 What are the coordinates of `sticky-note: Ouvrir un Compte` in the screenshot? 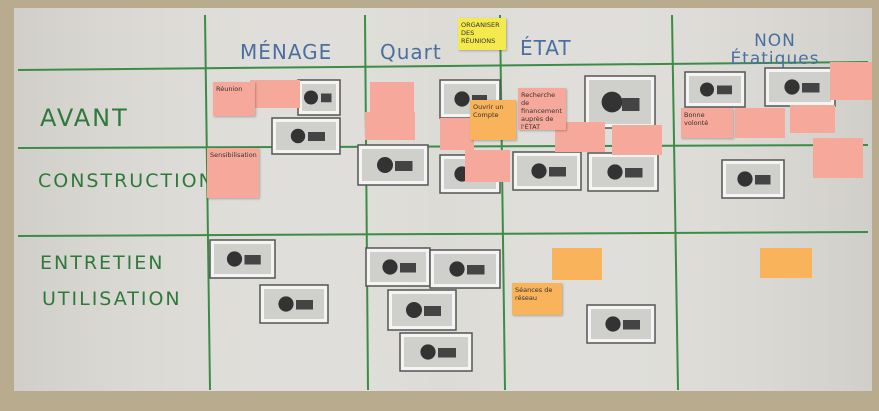 It's located at (493, 120).